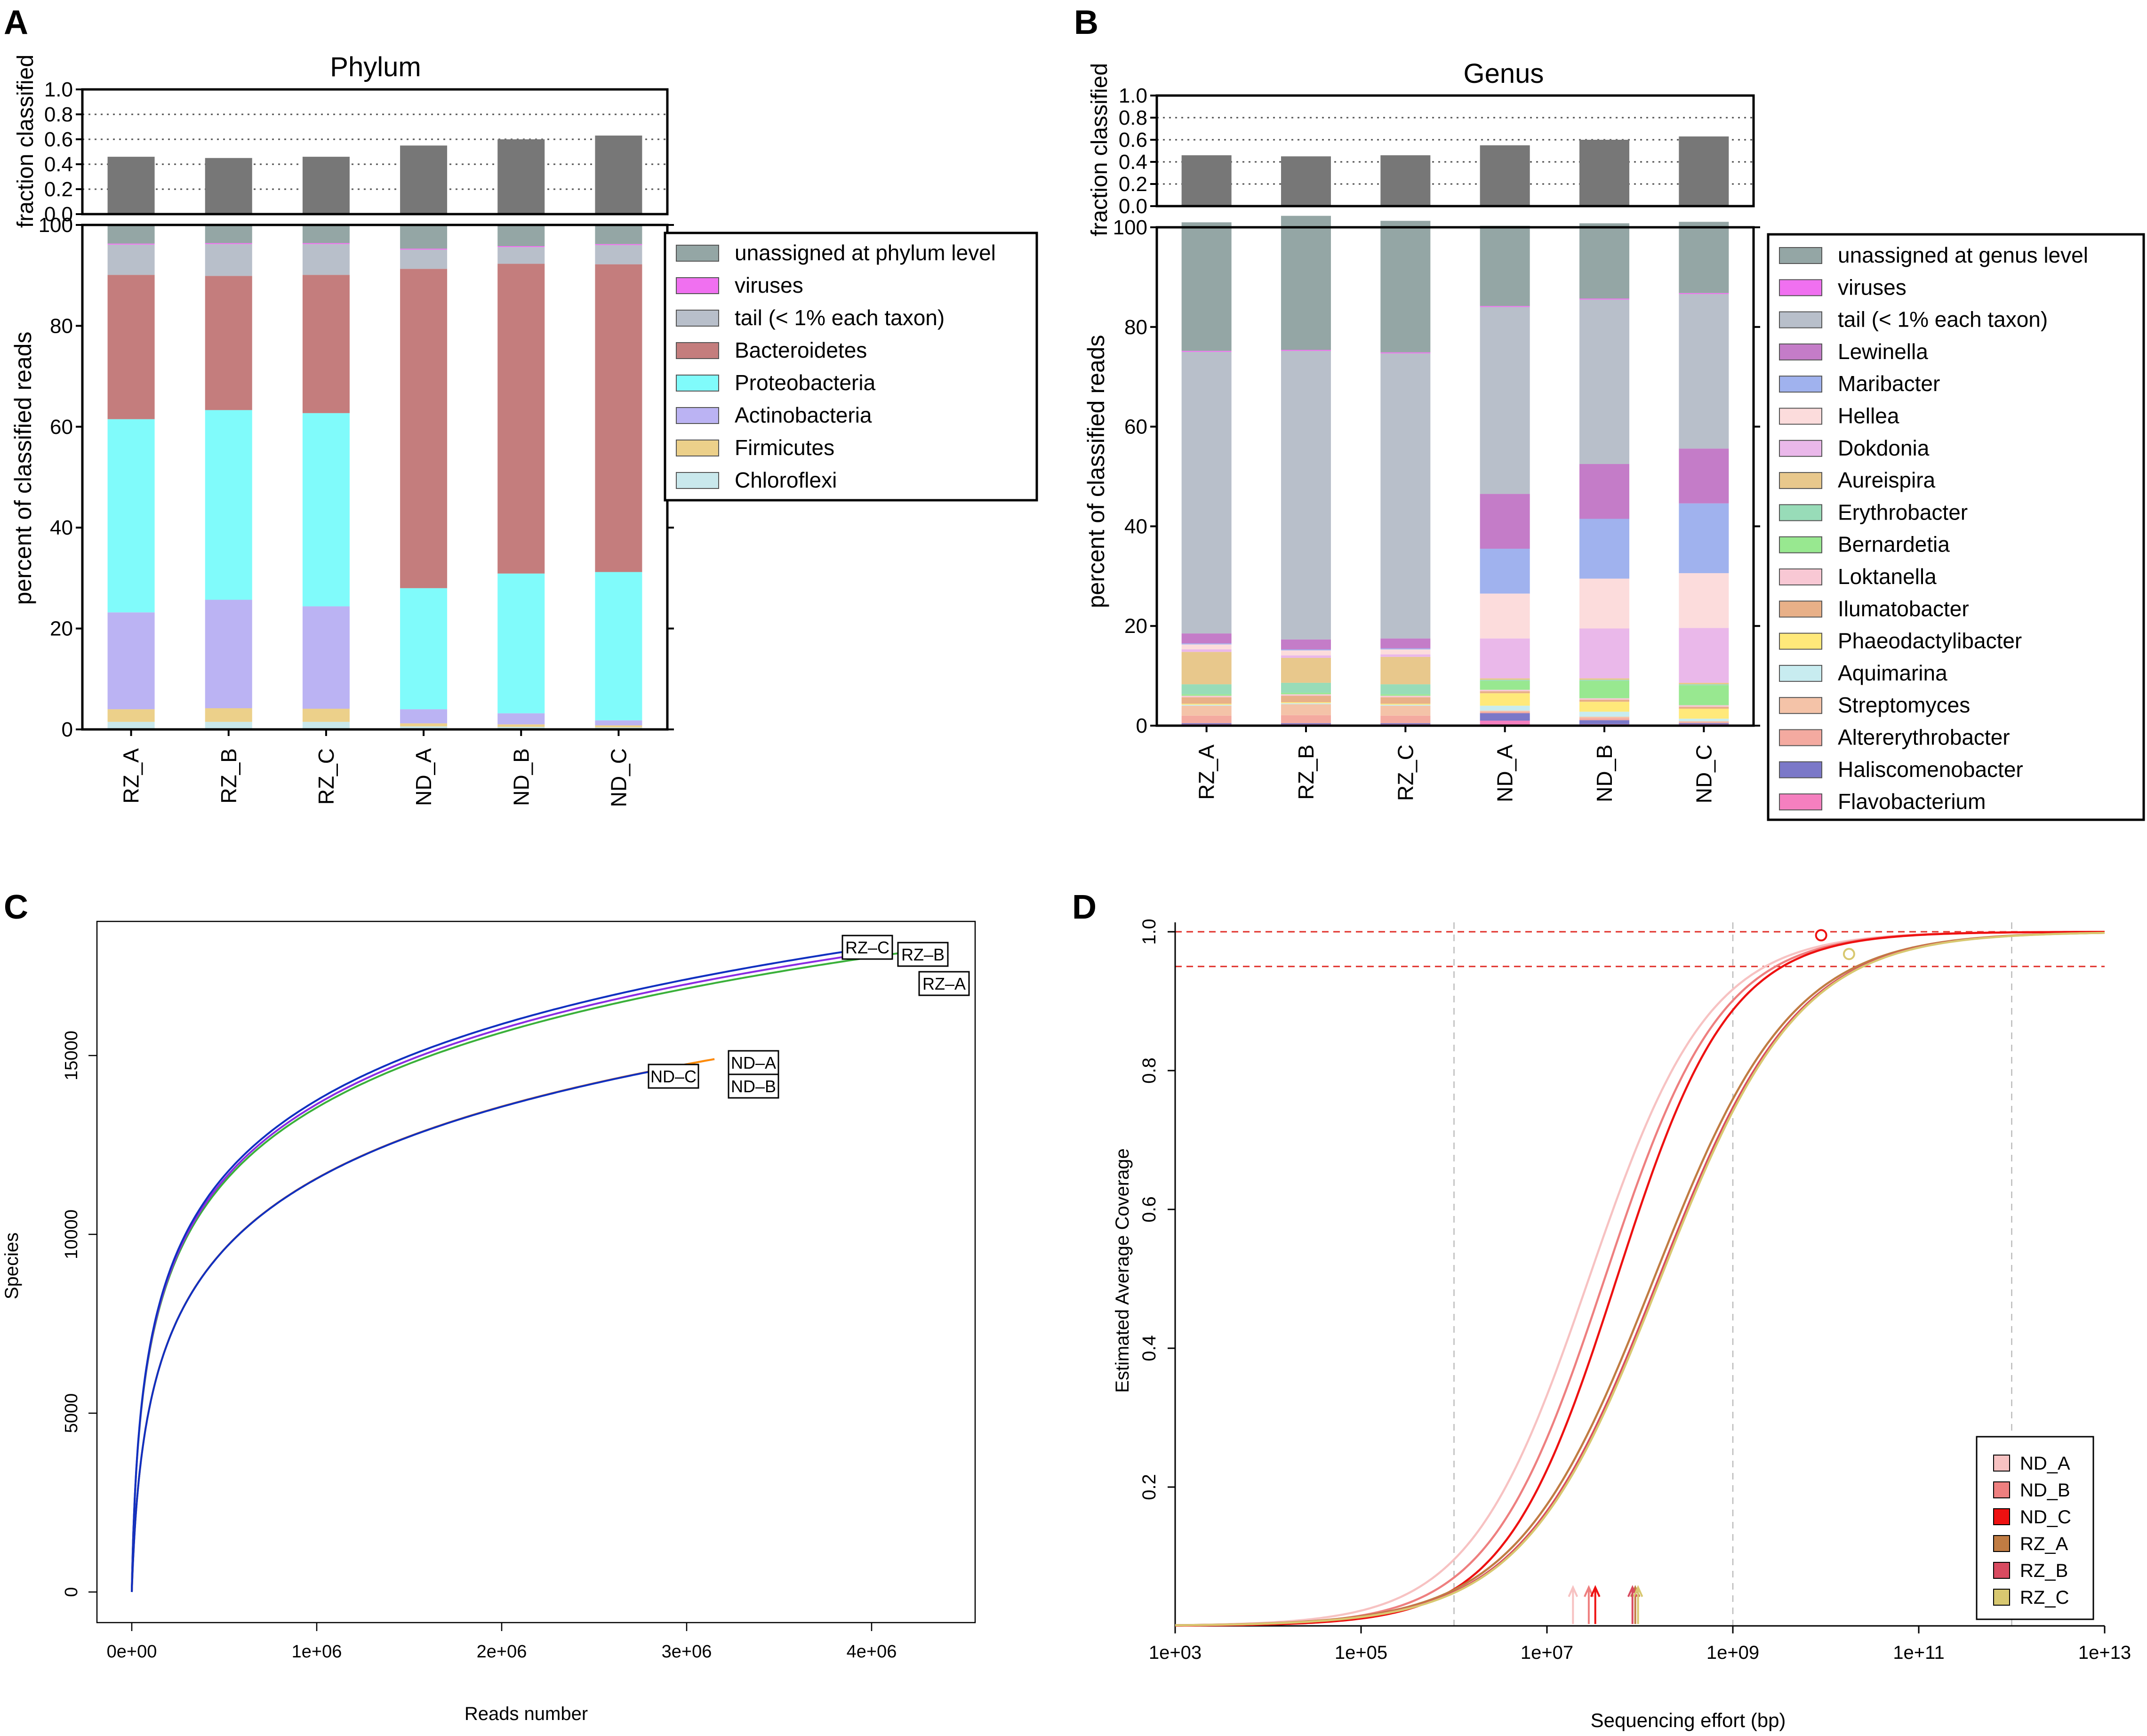  I want to click on b-segment-RZ_C-aureispira, so click(1406, 670).